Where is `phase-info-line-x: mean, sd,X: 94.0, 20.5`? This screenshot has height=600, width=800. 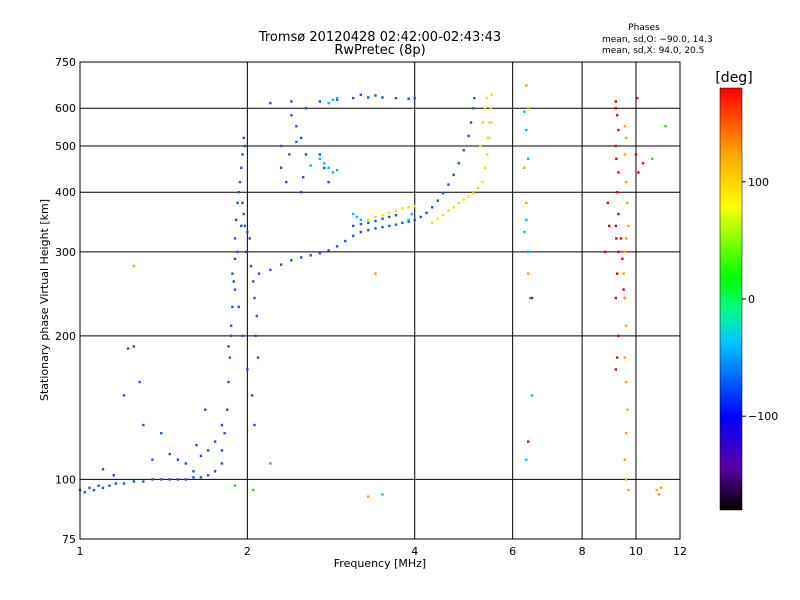 phase-info-line-x: mean, sd,X: 94.0, 20.5 is located at coordinates (653, 51).